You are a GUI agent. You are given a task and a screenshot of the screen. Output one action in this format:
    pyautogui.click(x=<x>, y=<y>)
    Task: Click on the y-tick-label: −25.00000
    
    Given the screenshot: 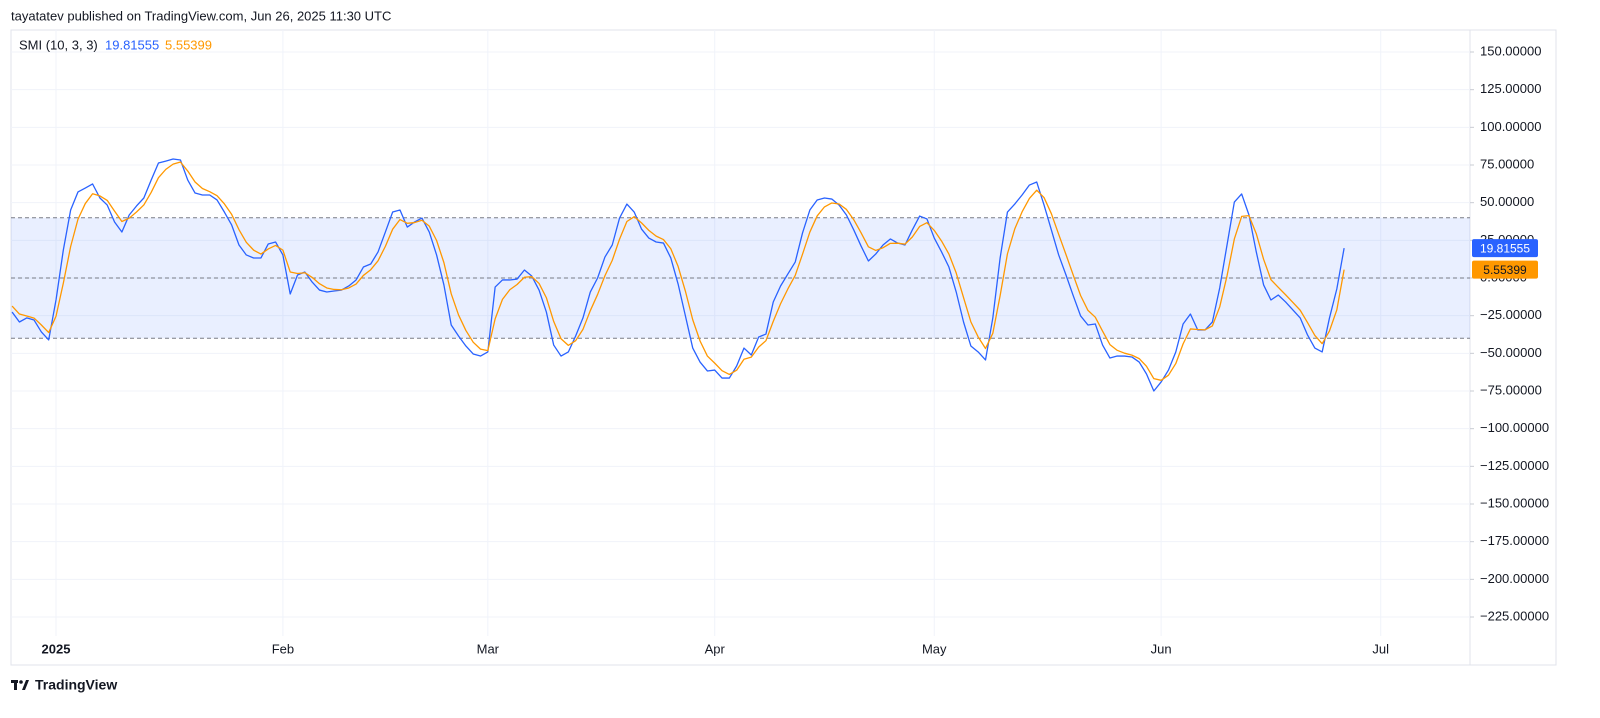 What is the action you would take?
    pyautogui.click(x=1511, y=314)
    